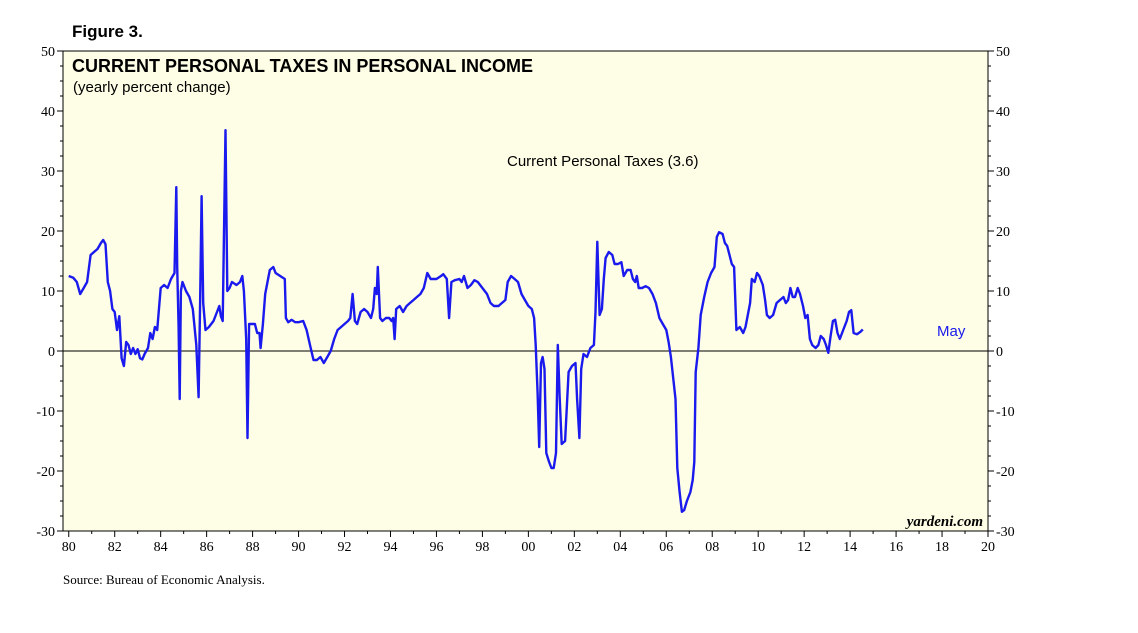  I want to click on x-tick-label: 04, so click(620, 547).